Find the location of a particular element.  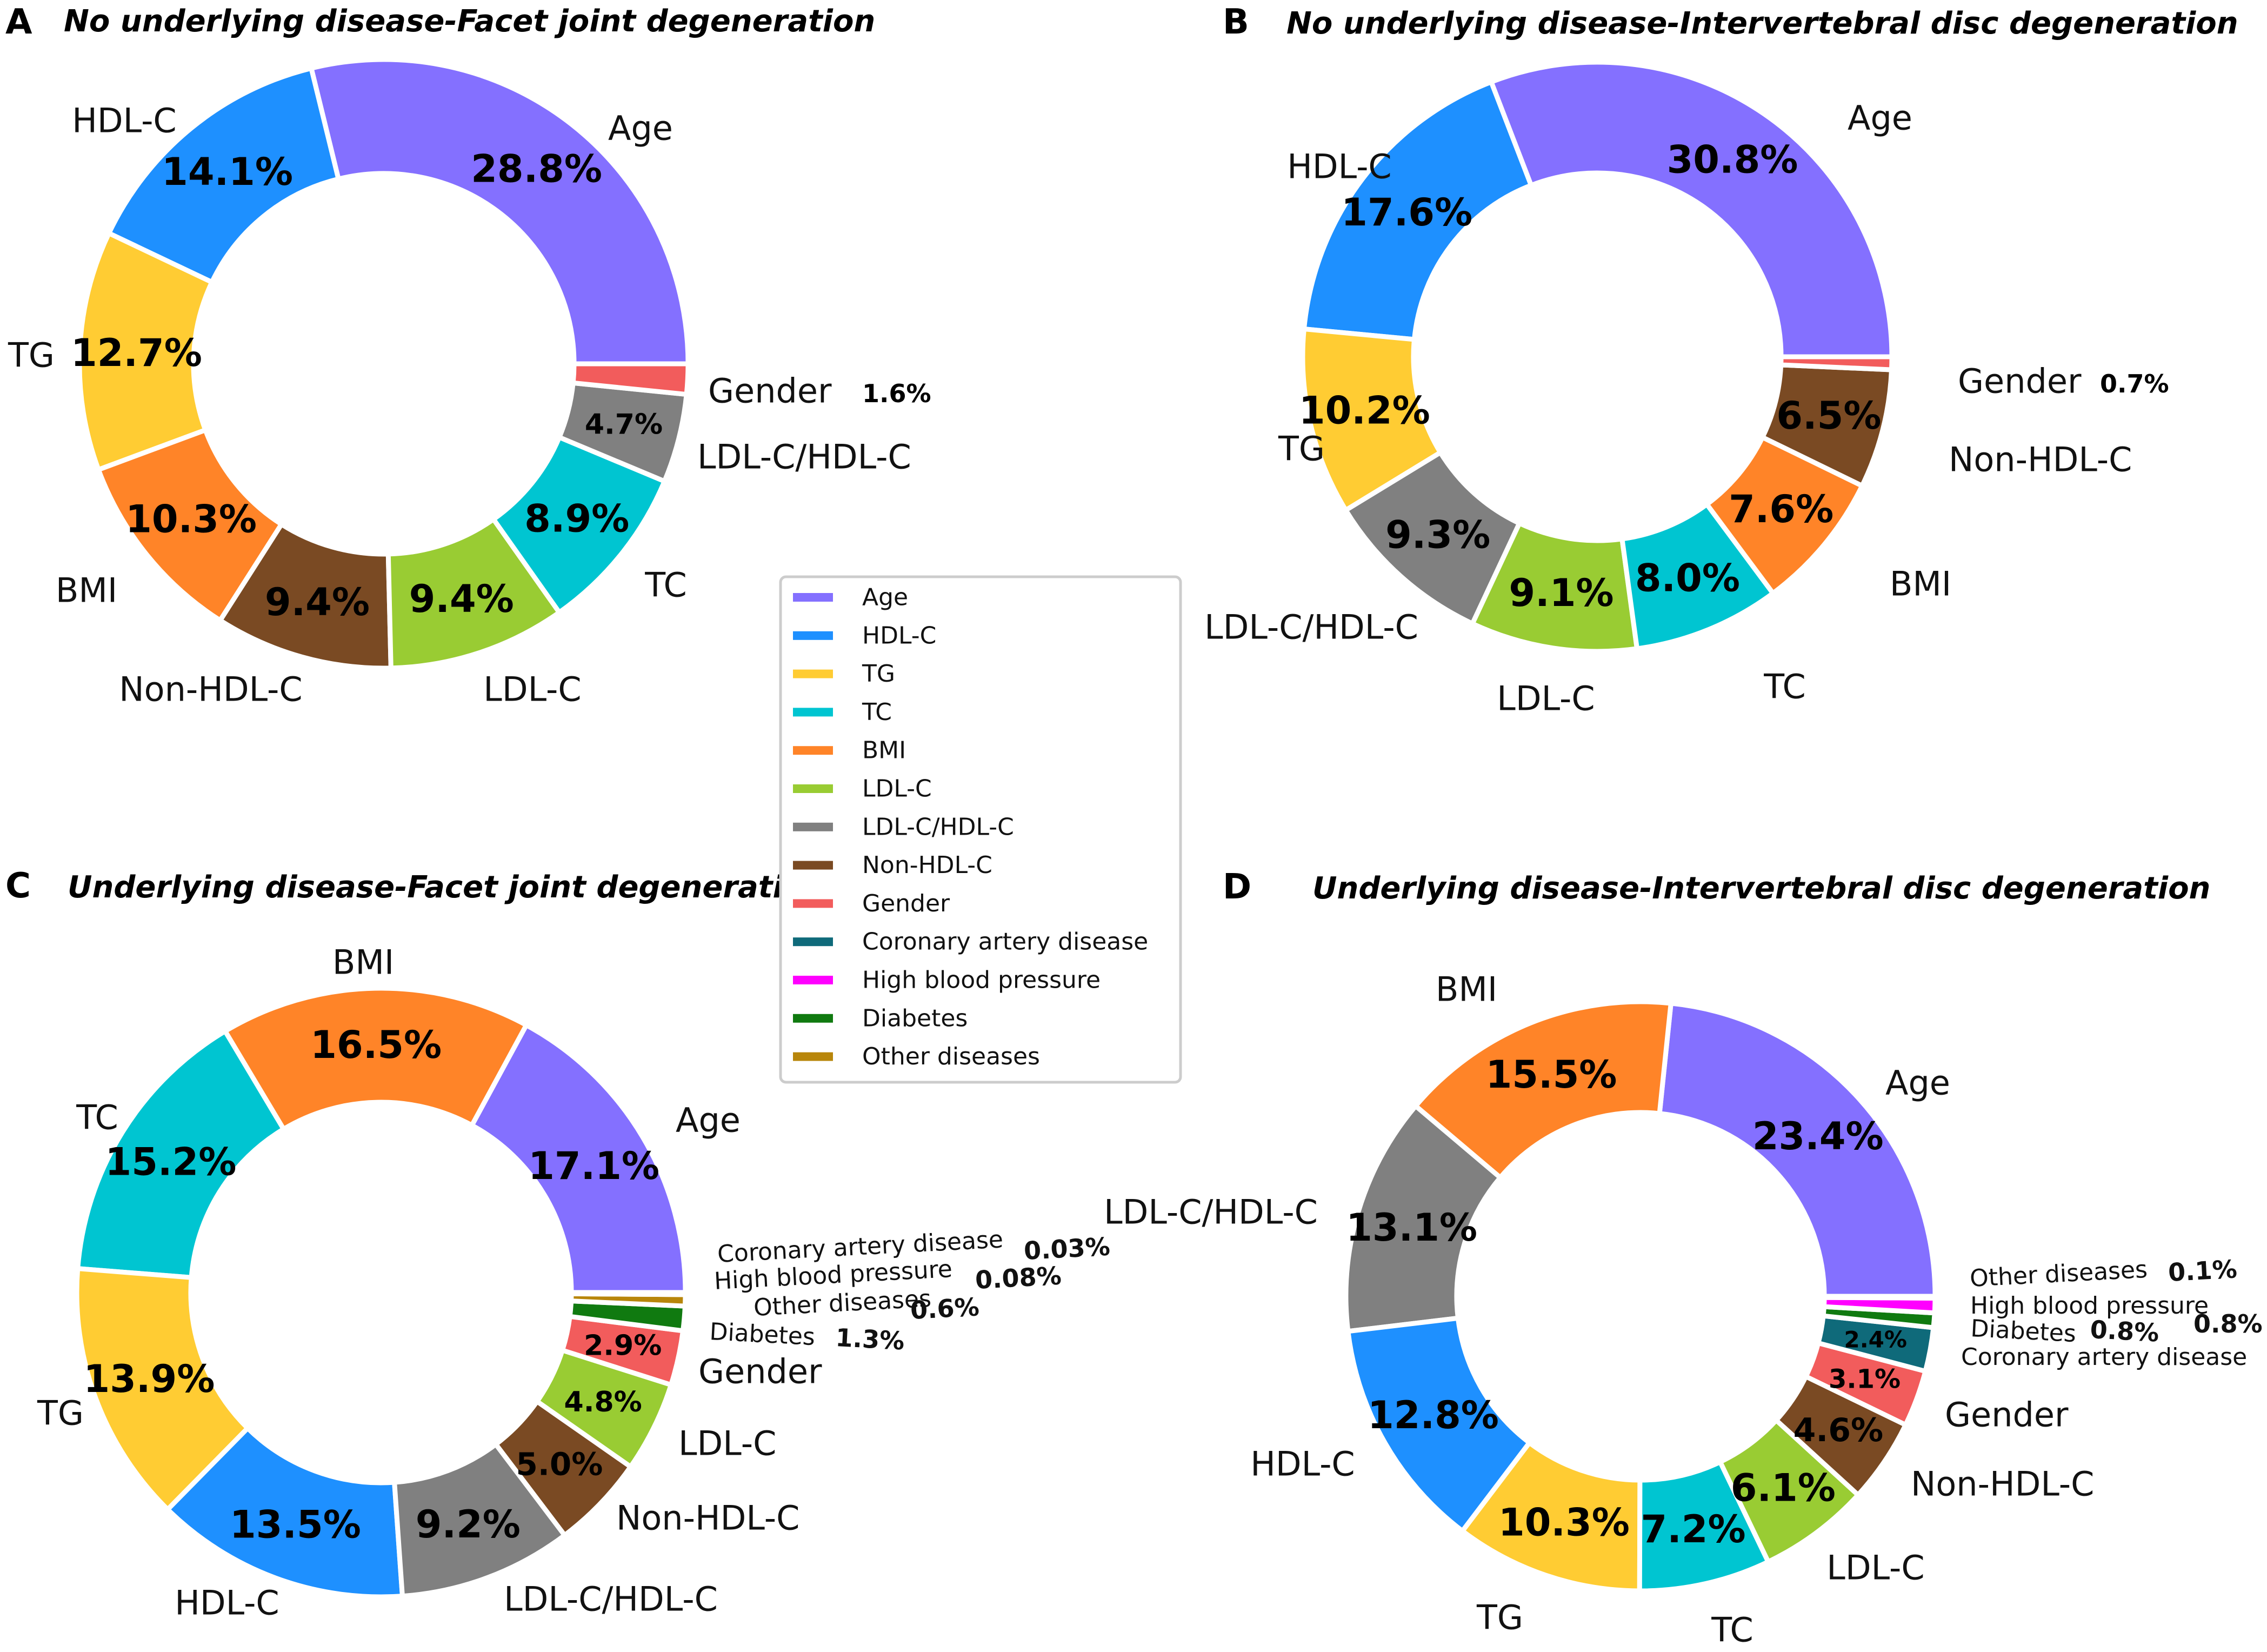

legend-swatch-coronary-artery-disease is located at coordinates (813, 942).